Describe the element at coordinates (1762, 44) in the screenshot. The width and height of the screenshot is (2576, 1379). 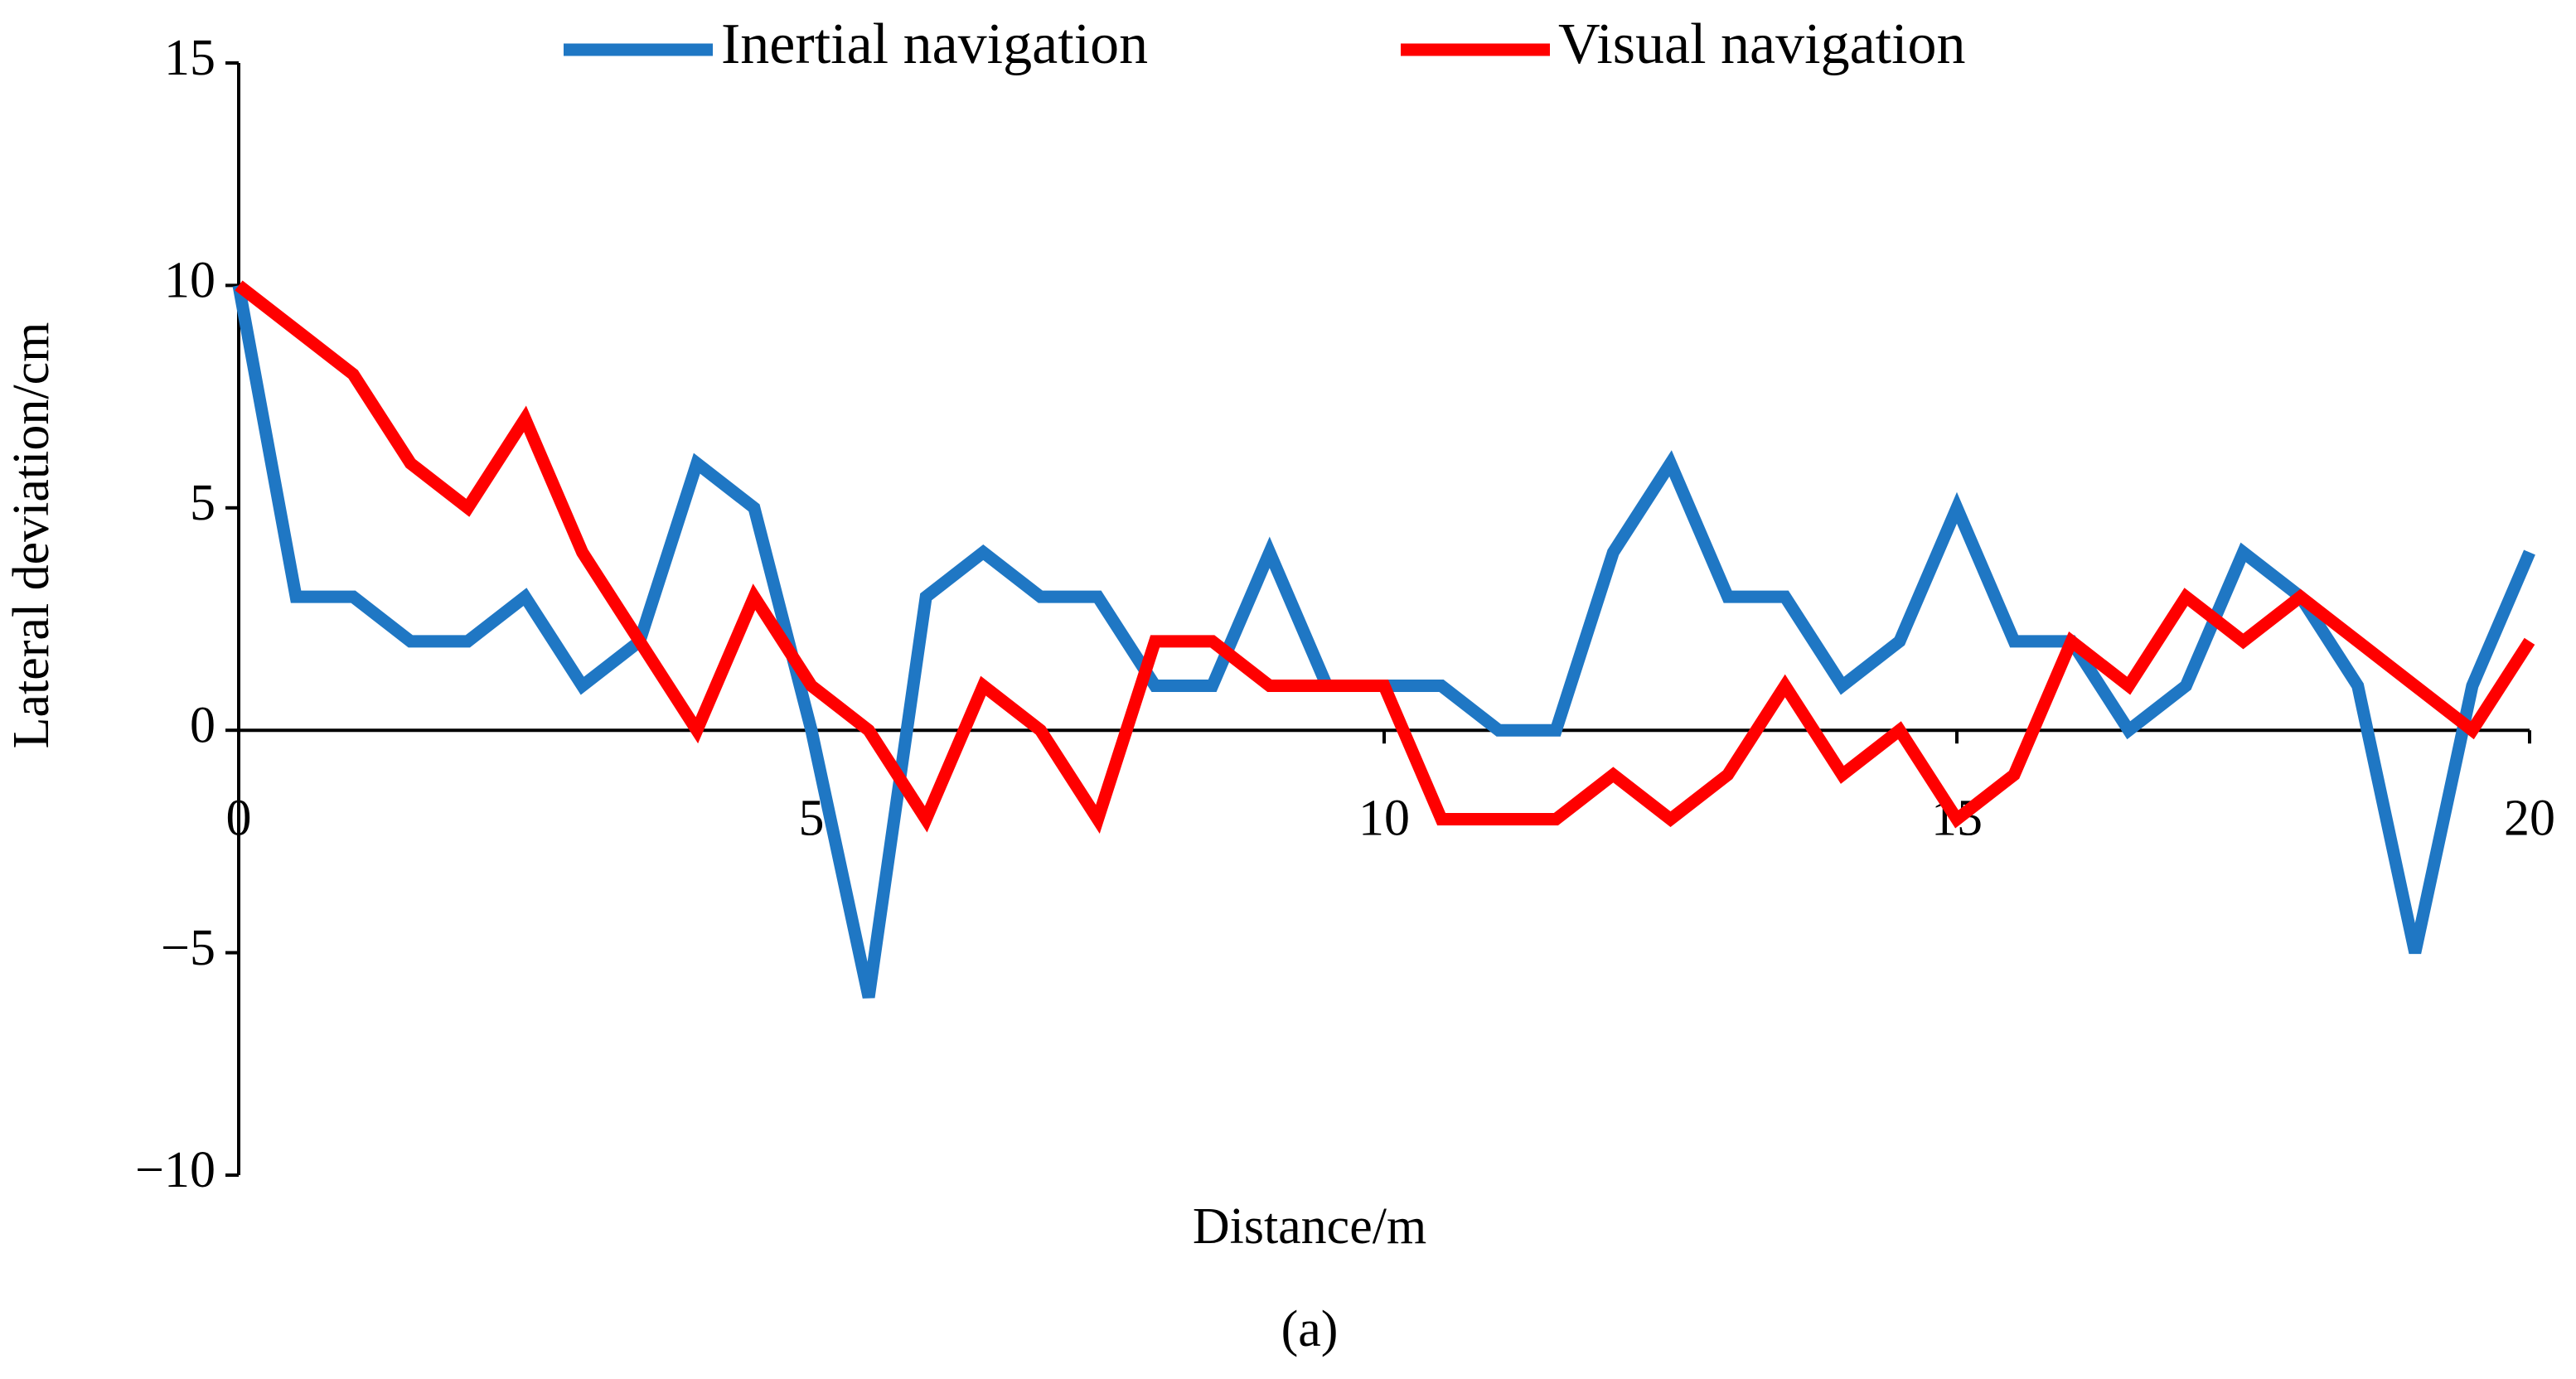
I see `legend-label: Visual navigation` at that location.